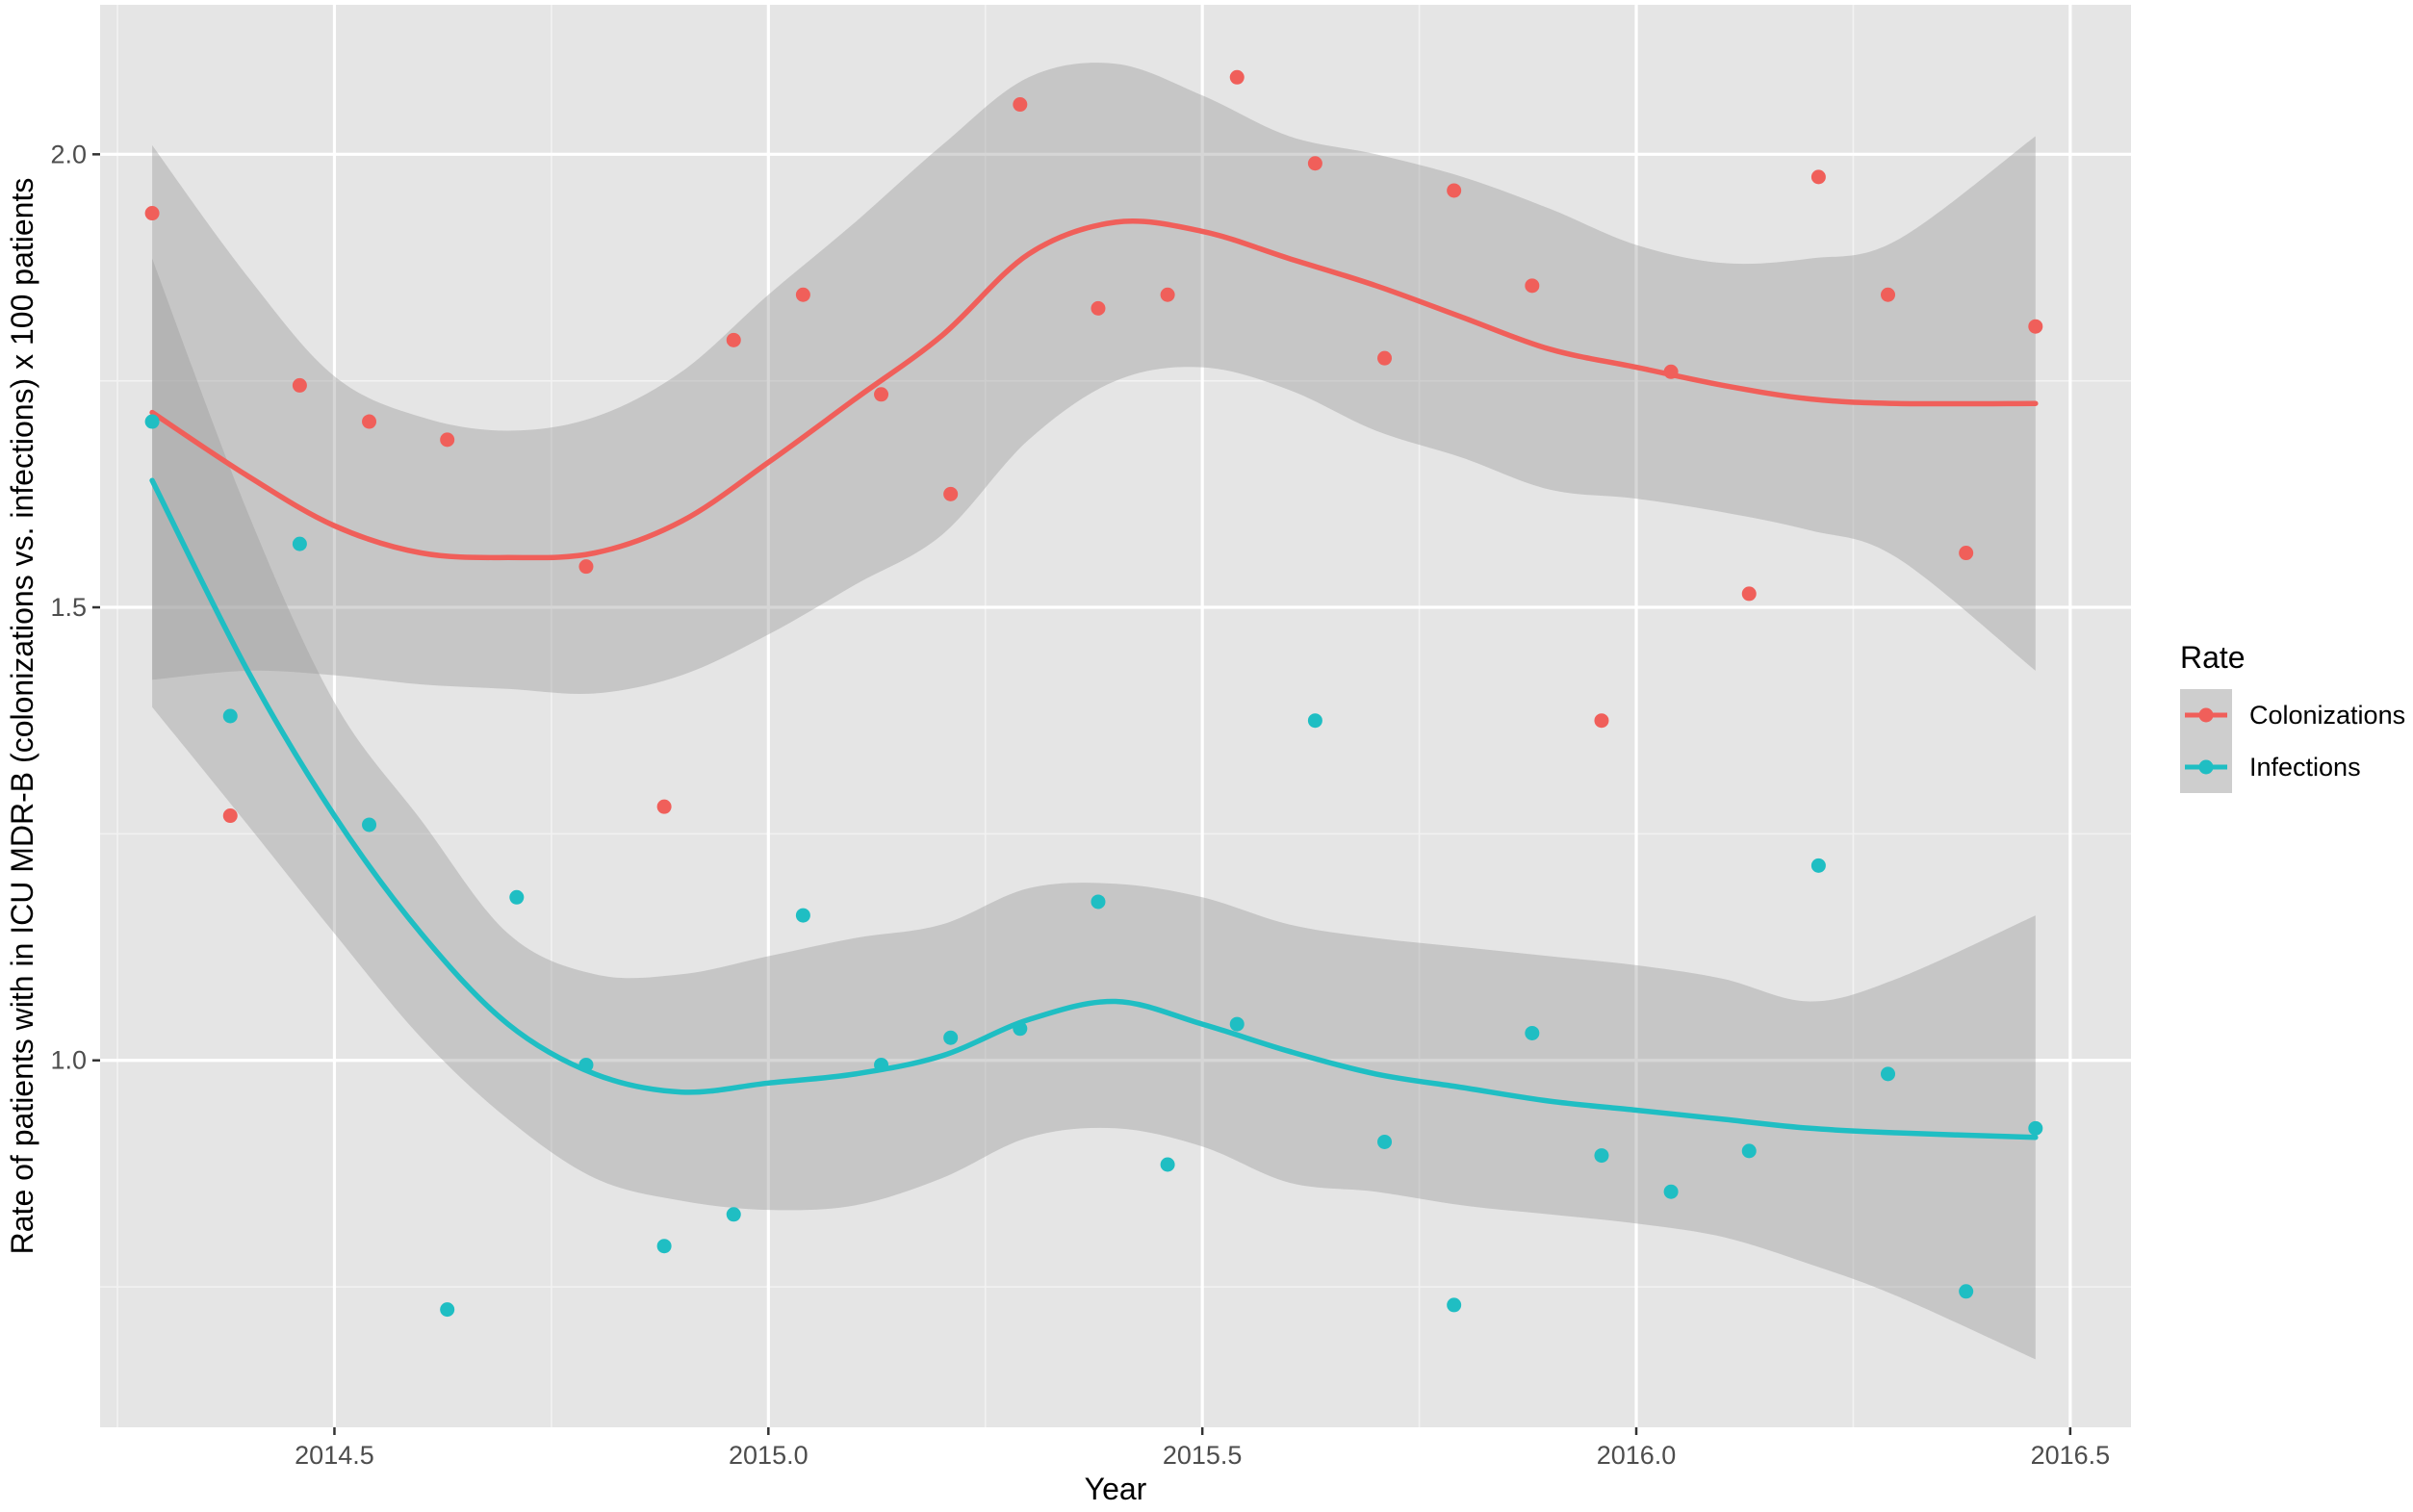 This screenshot has height=1512, width=2413. I want to click on y-tick-label: 1.5, so click(68, 607).